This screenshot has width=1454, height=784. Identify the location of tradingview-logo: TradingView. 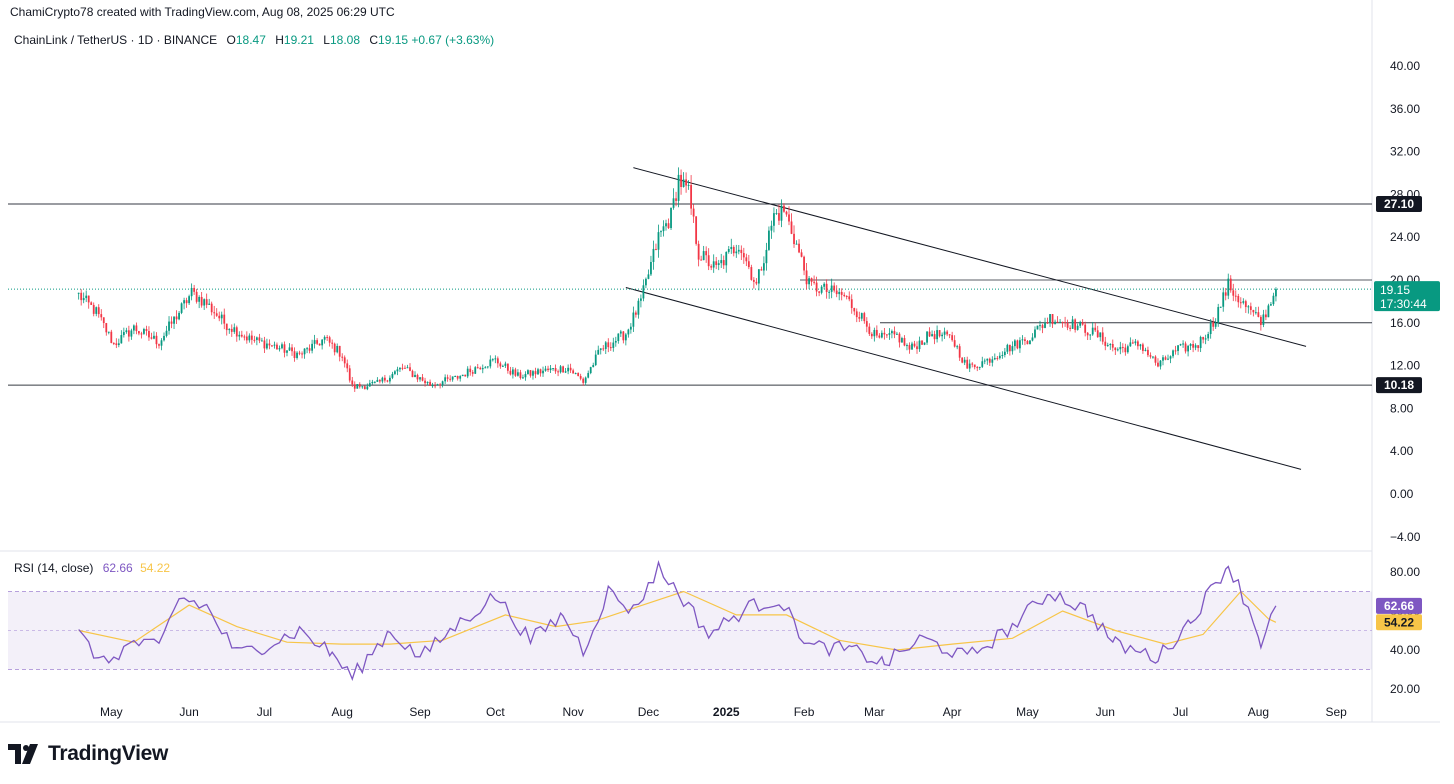
(88, 754).